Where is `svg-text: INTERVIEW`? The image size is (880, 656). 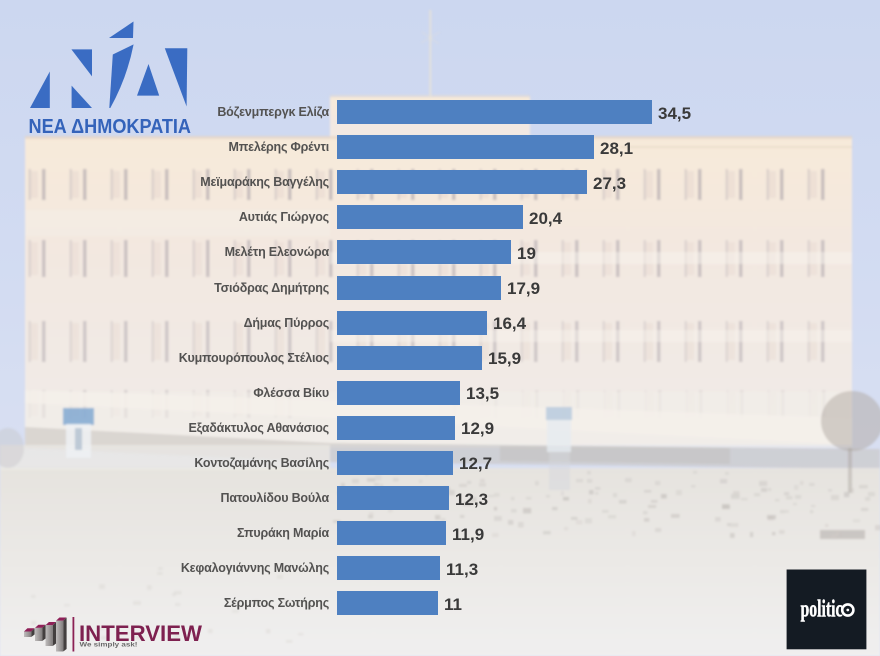 svg-text: INTERVIEW is located at coordinates (140, 633).